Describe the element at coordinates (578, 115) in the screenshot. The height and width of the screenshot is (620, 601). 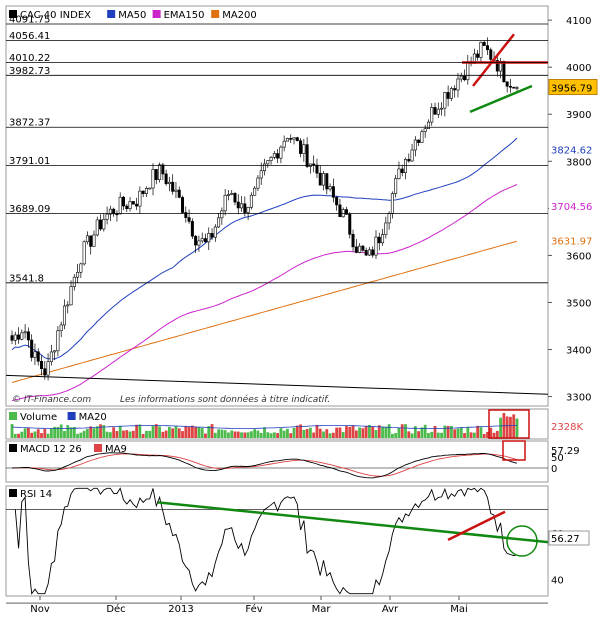
I see `main-ytick-label-2: 3900` at that location.